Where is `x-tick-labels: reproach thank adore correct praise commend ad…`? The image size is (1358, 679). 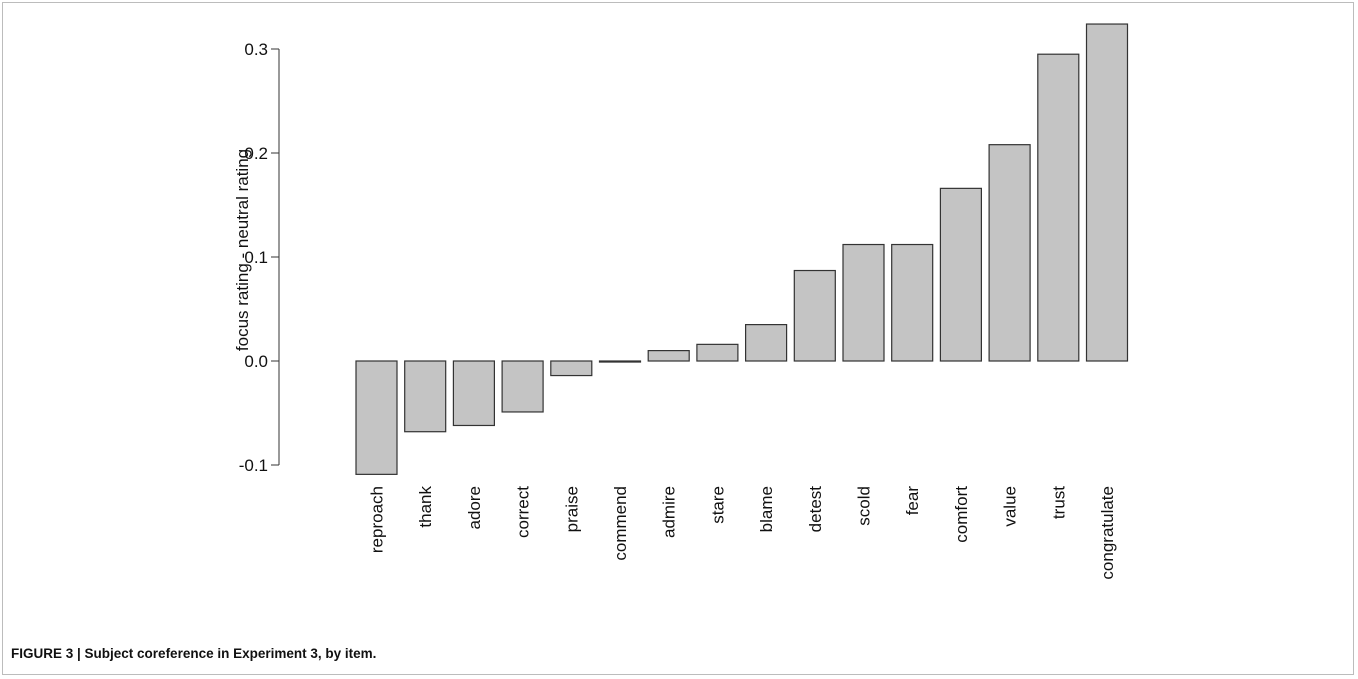
x-tick-labels: reproach thank adore correct praise commend ad… is located at coordinates (743, 533).